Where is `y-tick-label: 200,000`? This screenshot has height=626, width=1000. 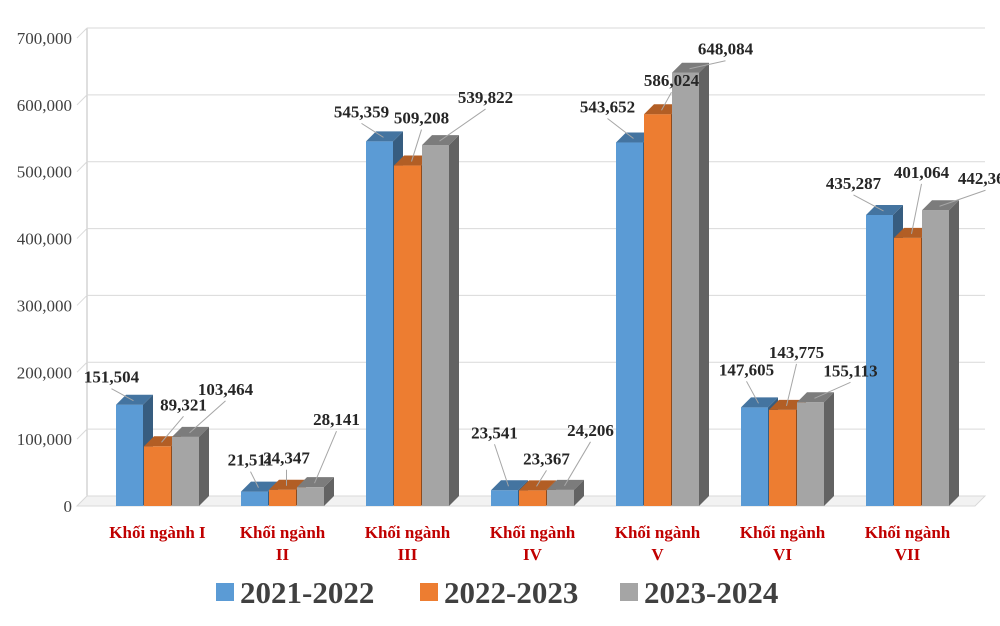
y-tick-label: 200,000 is located at coordinates (44, 372).